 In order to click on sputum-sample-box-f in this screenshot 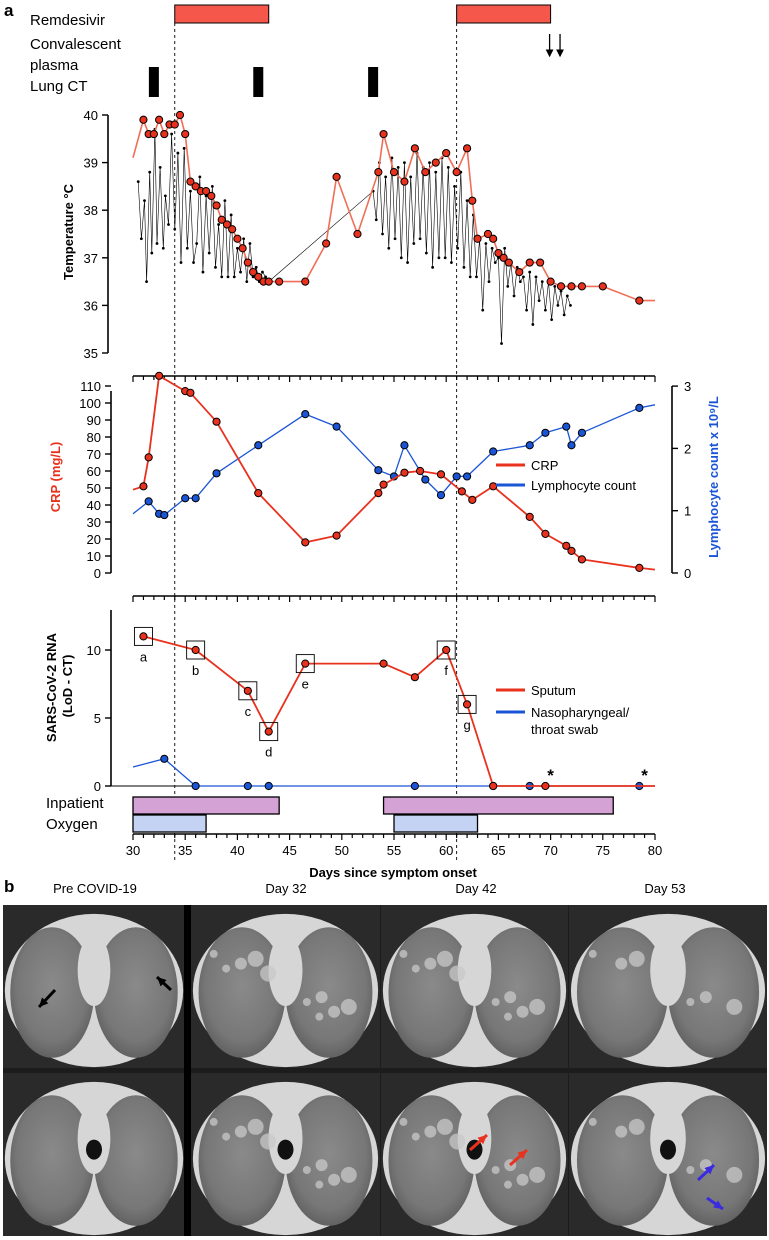, I will do `click(446, 650)`.